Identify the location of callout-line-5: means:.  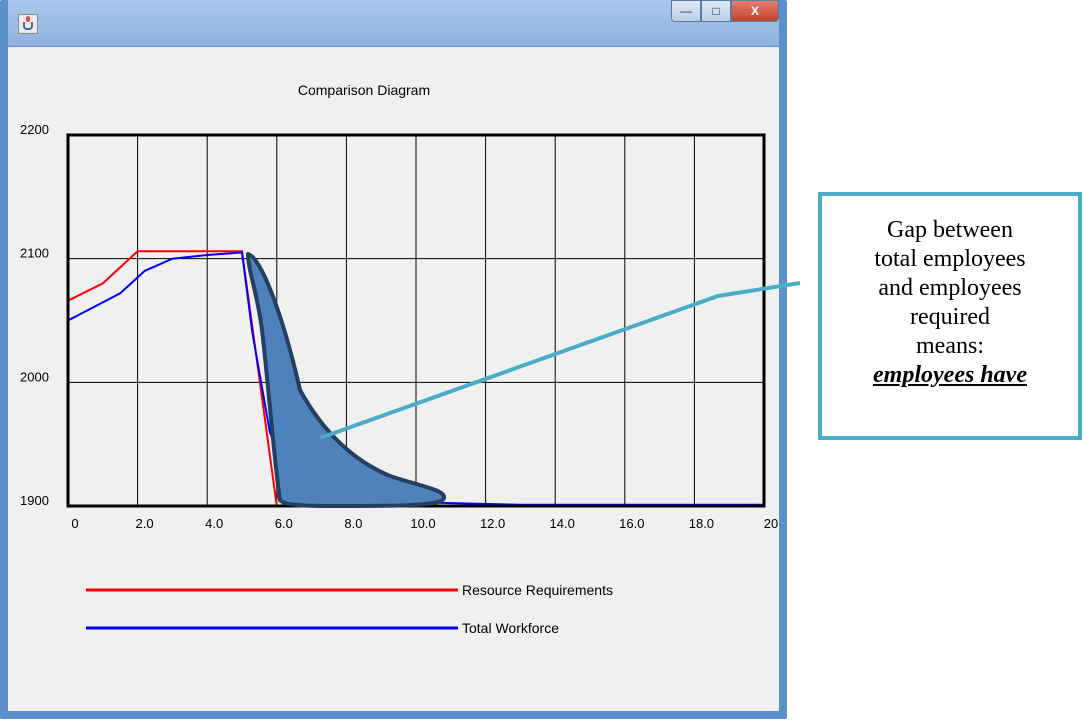
(950, 346).